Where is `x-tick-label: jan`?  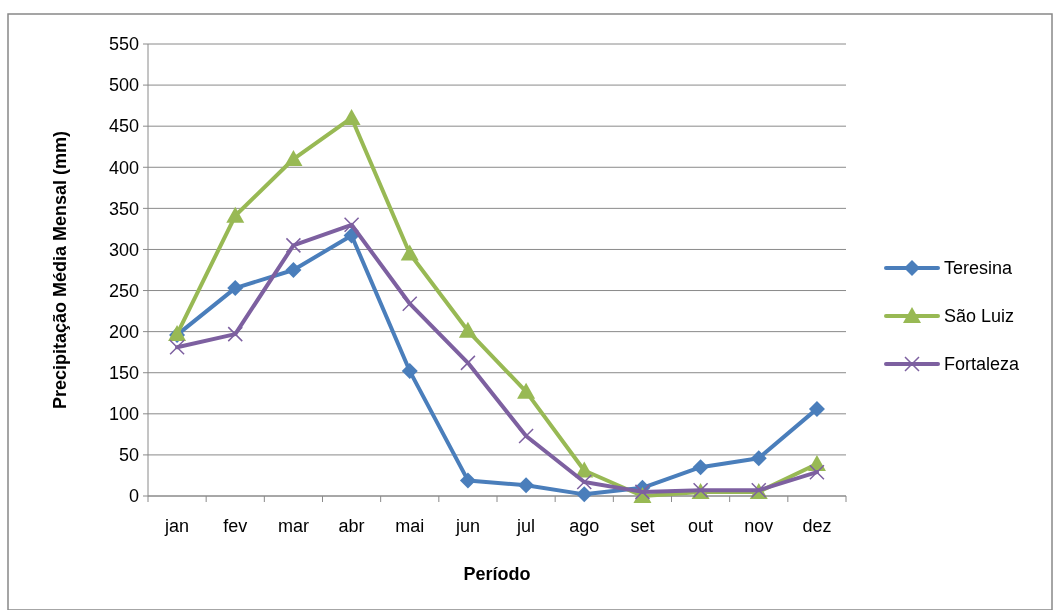
x-tick-label: jan is located at coordinates (177, 526).